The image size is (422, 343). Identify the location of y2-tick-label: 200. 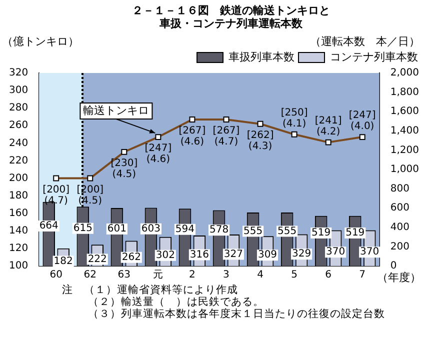
(400, 246).